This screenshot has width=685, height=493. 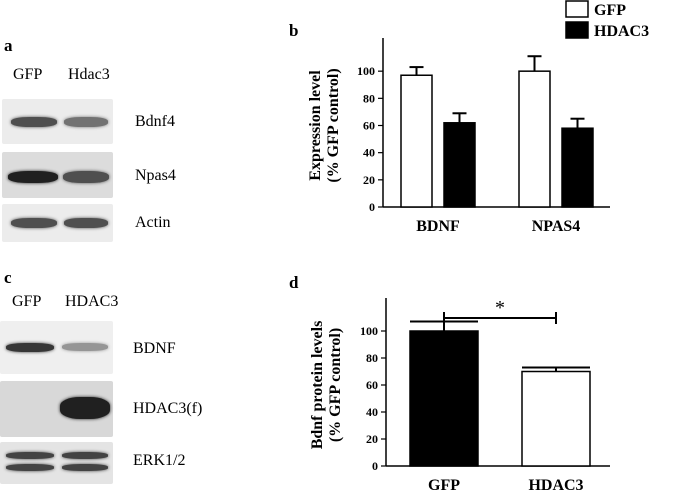 What do you see at coordinates (8, 45) in the screenshot?
I see `panel-a-letter: a` at bounding box center [8, 45].